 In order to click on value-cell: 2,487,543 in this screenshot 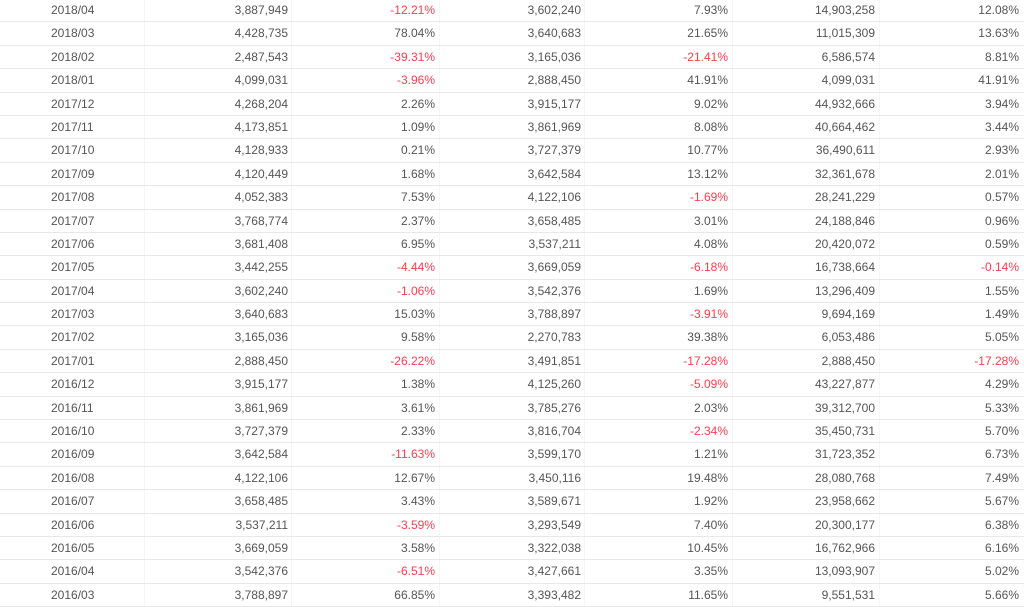, I will do `click(218, 57)`.